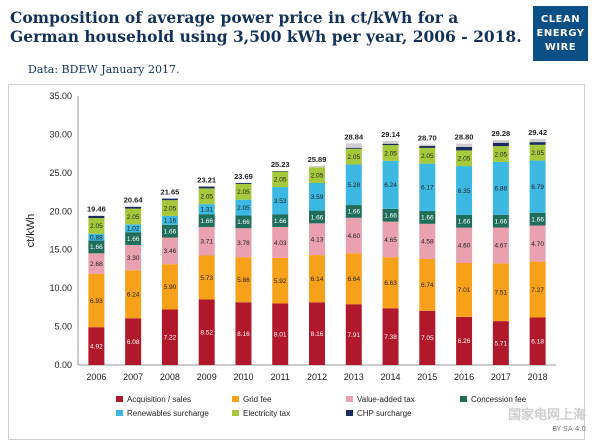 This screenshot has height=444, width=592. Describe the element at coordinates (266, 413) in the screenshot. I see `legend-label: Electricity tax` at that location.